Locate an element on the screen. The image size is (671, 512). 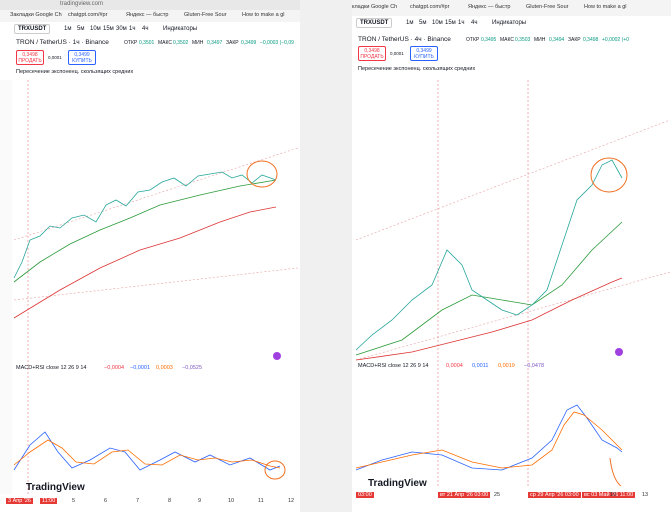
x-axis-label: 11:00 is located at coordinates (49, 501).